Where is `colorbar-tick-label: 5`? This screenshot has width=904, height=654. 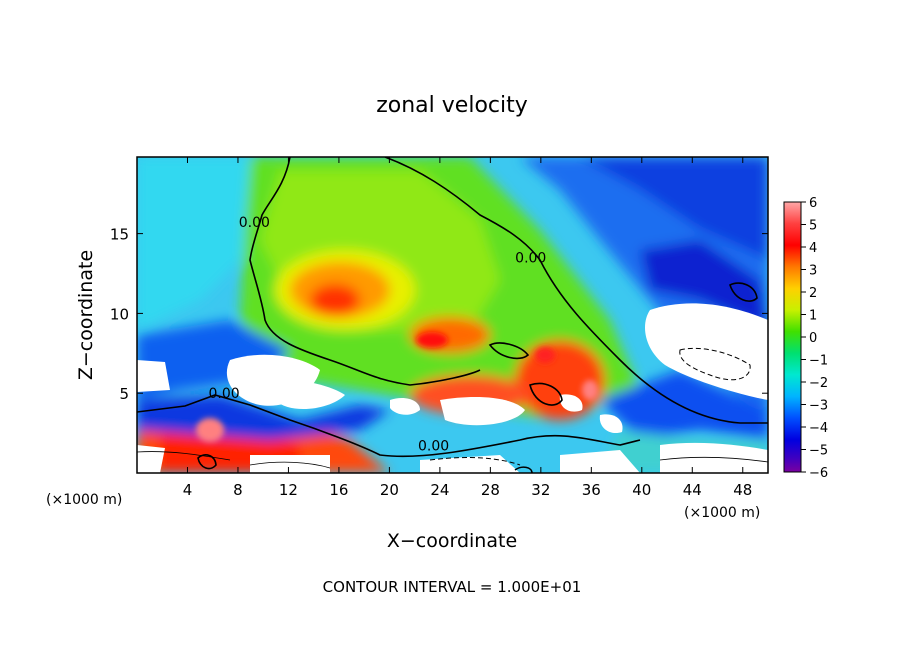 colorbar-tick-label: 5 is located at coordinates (813, 226).